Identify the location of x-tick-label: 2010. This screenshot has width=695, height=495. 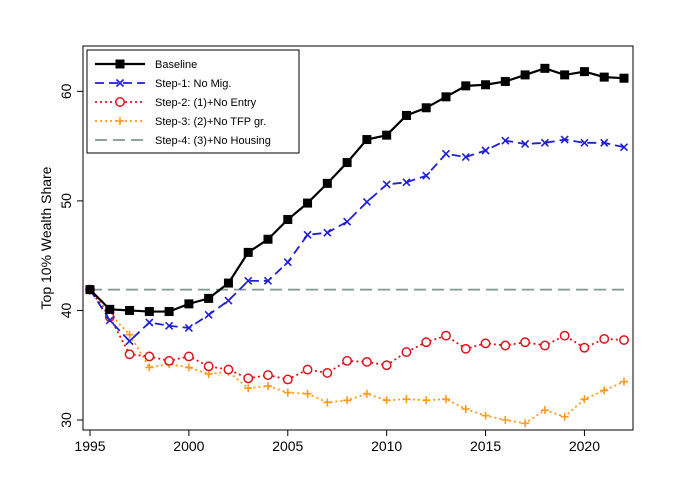
(386, 446).